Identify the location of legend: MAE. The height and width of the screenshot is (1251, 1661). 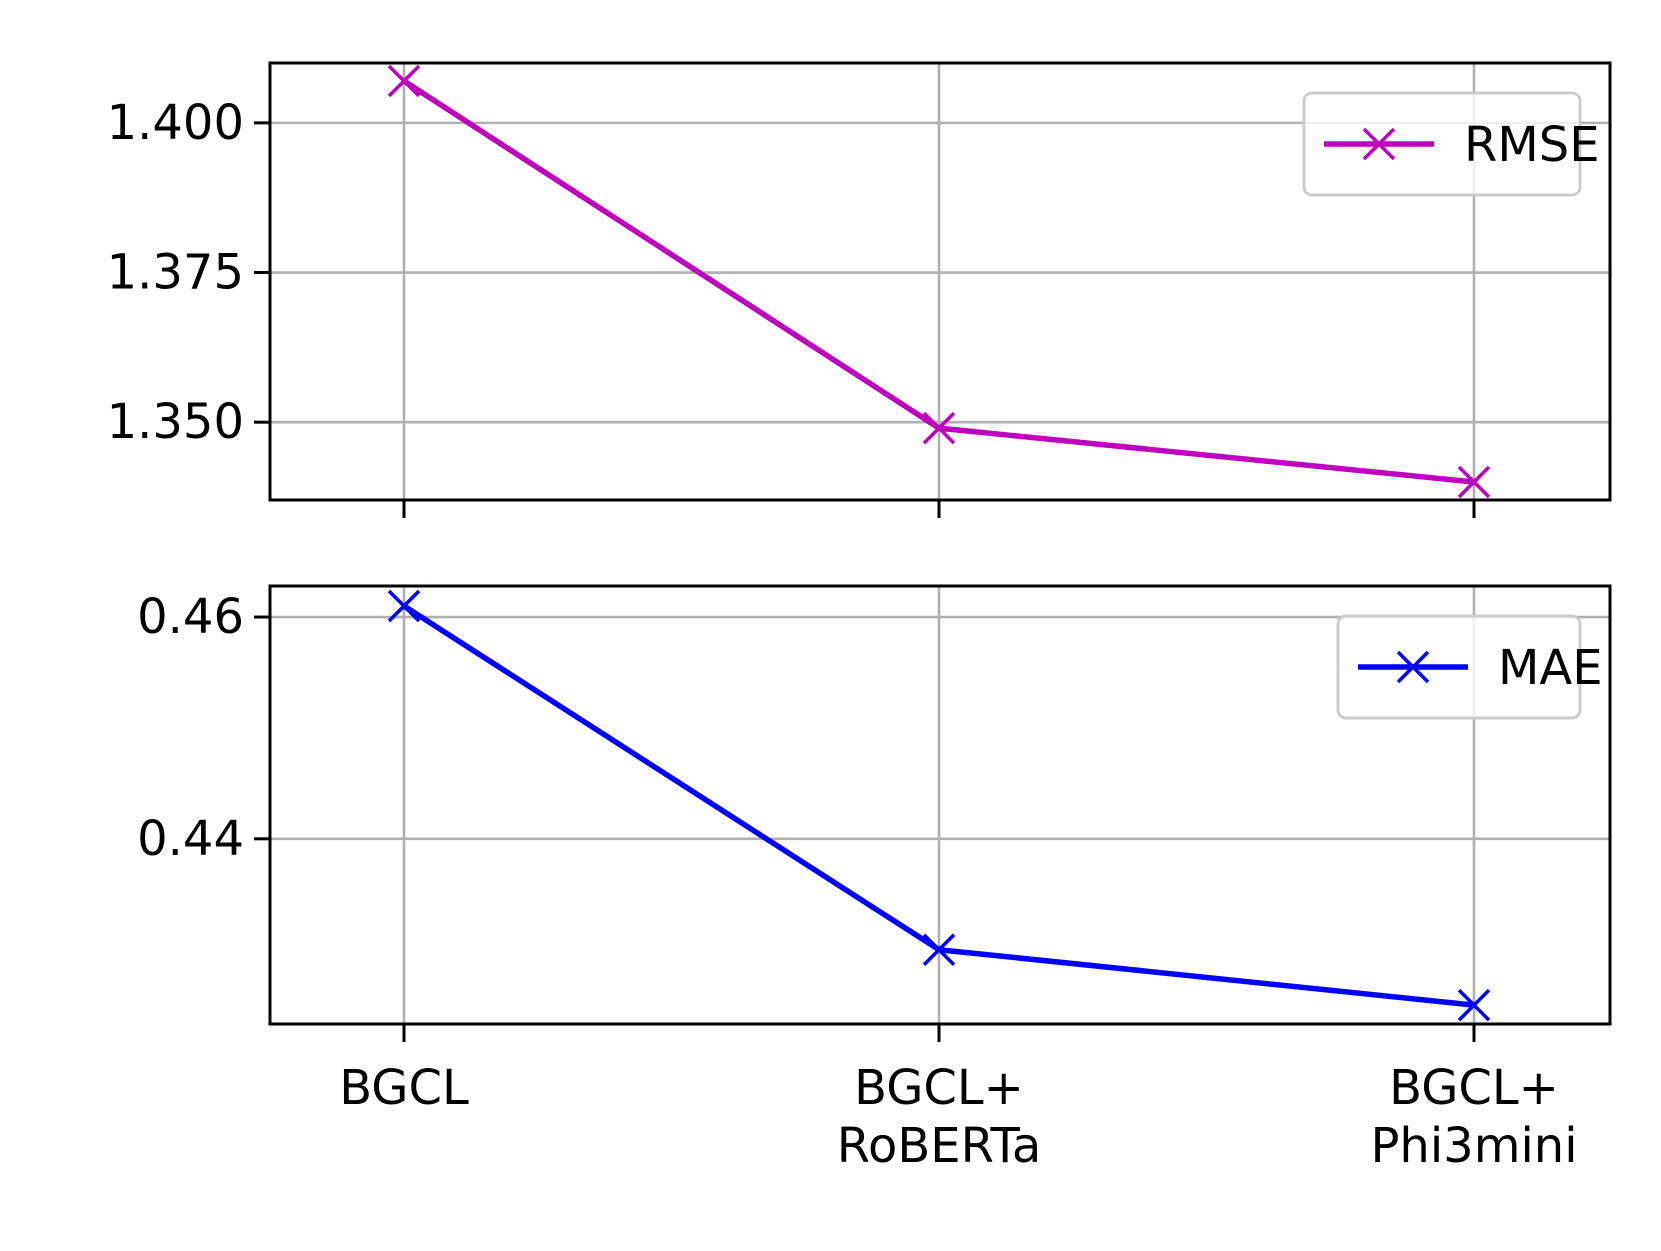
(1469, 667).